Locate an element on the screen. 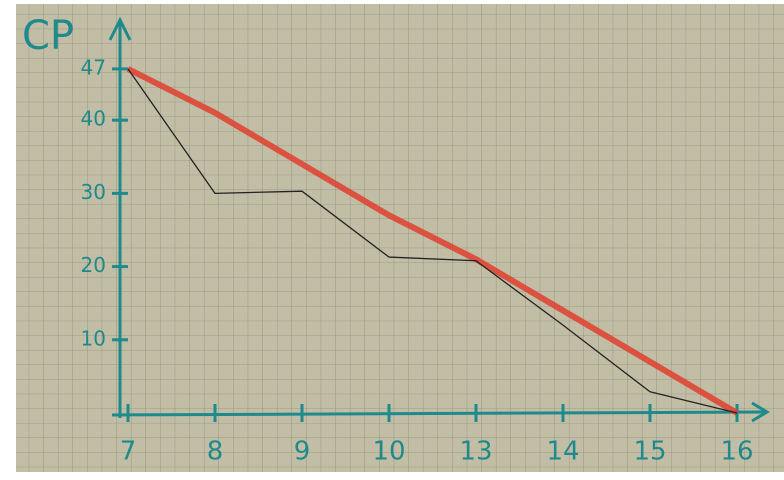 The height and width of the screenshot is (480, 784). x-tick-label: 9 is located at coordinates (302, 452).